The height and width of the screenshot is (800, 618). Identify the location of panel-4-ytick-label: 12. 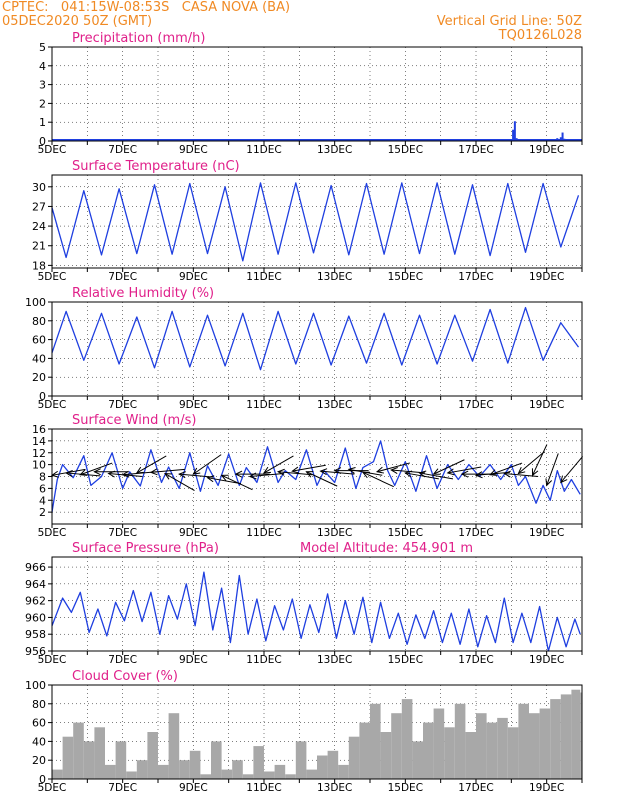
(39, 453).